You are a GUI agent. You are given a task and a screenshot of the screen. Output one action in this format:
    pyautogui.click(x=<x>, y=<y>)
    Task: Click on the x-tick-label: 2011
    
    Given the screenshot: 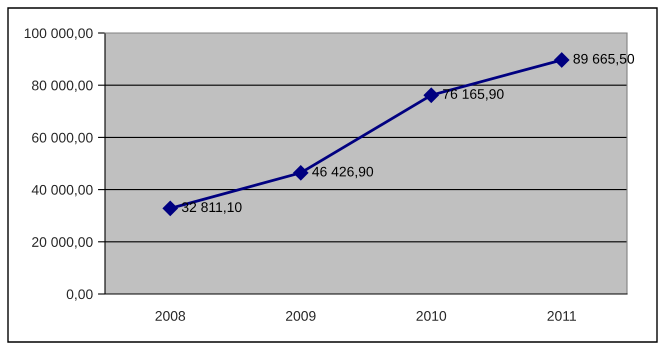 What is the action you would take?
    pyautogui.click(x=562, y=316)
    